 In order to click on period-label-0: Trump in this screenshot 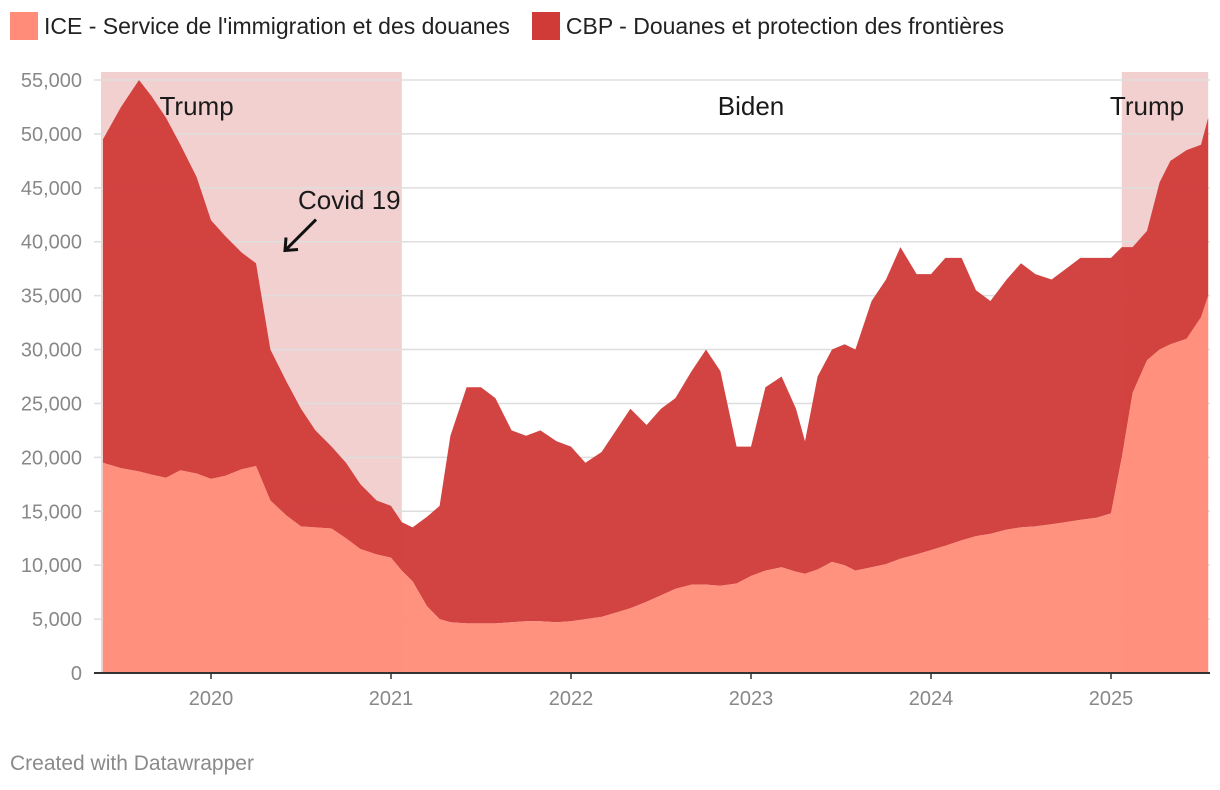, I will do `click(197, 106)`.